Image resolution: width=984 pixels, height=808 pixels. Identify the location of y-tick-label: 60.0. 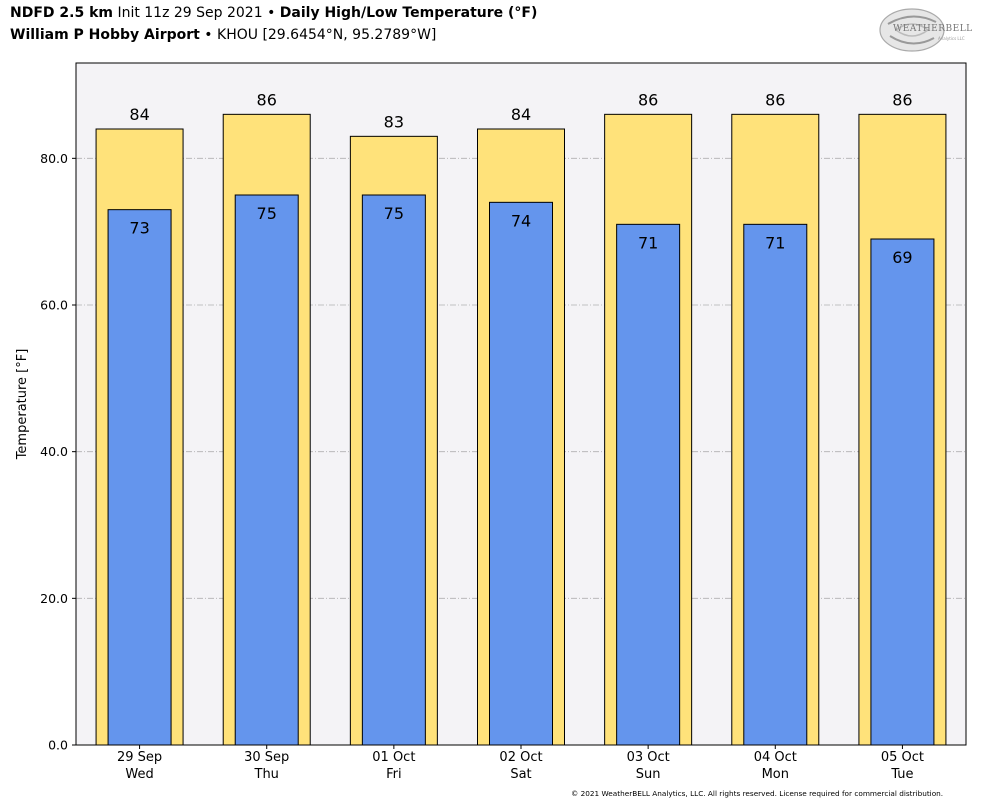
(54, 305).